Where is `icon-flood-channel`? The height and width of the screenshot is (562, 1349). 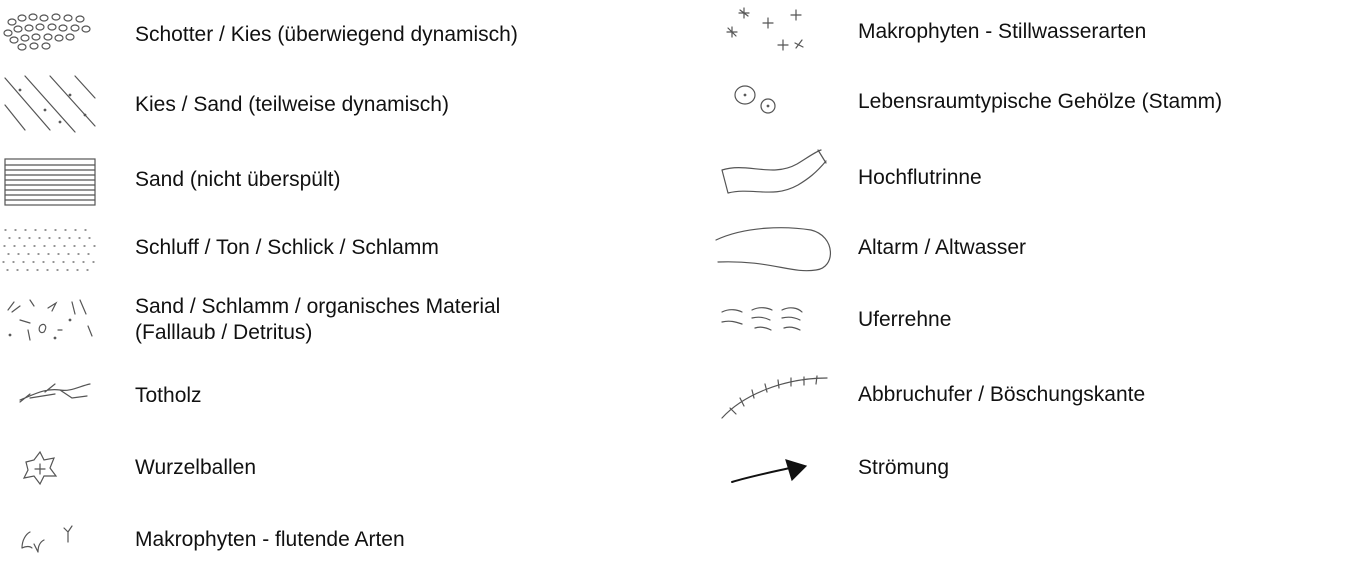 icon-flood-channel is located at coordinates (774, 171).